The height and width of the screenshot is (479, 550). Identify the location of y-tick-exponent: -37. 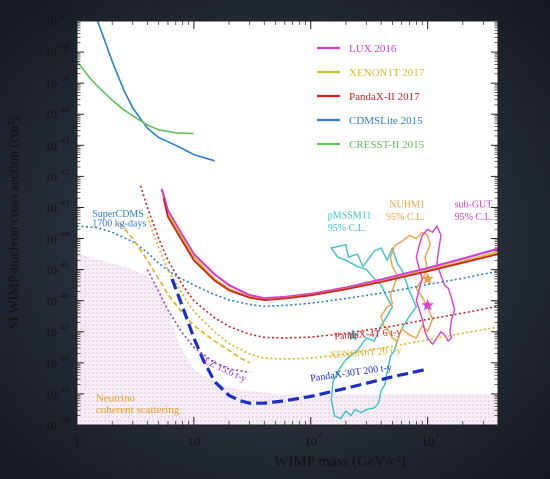
(63, 16).